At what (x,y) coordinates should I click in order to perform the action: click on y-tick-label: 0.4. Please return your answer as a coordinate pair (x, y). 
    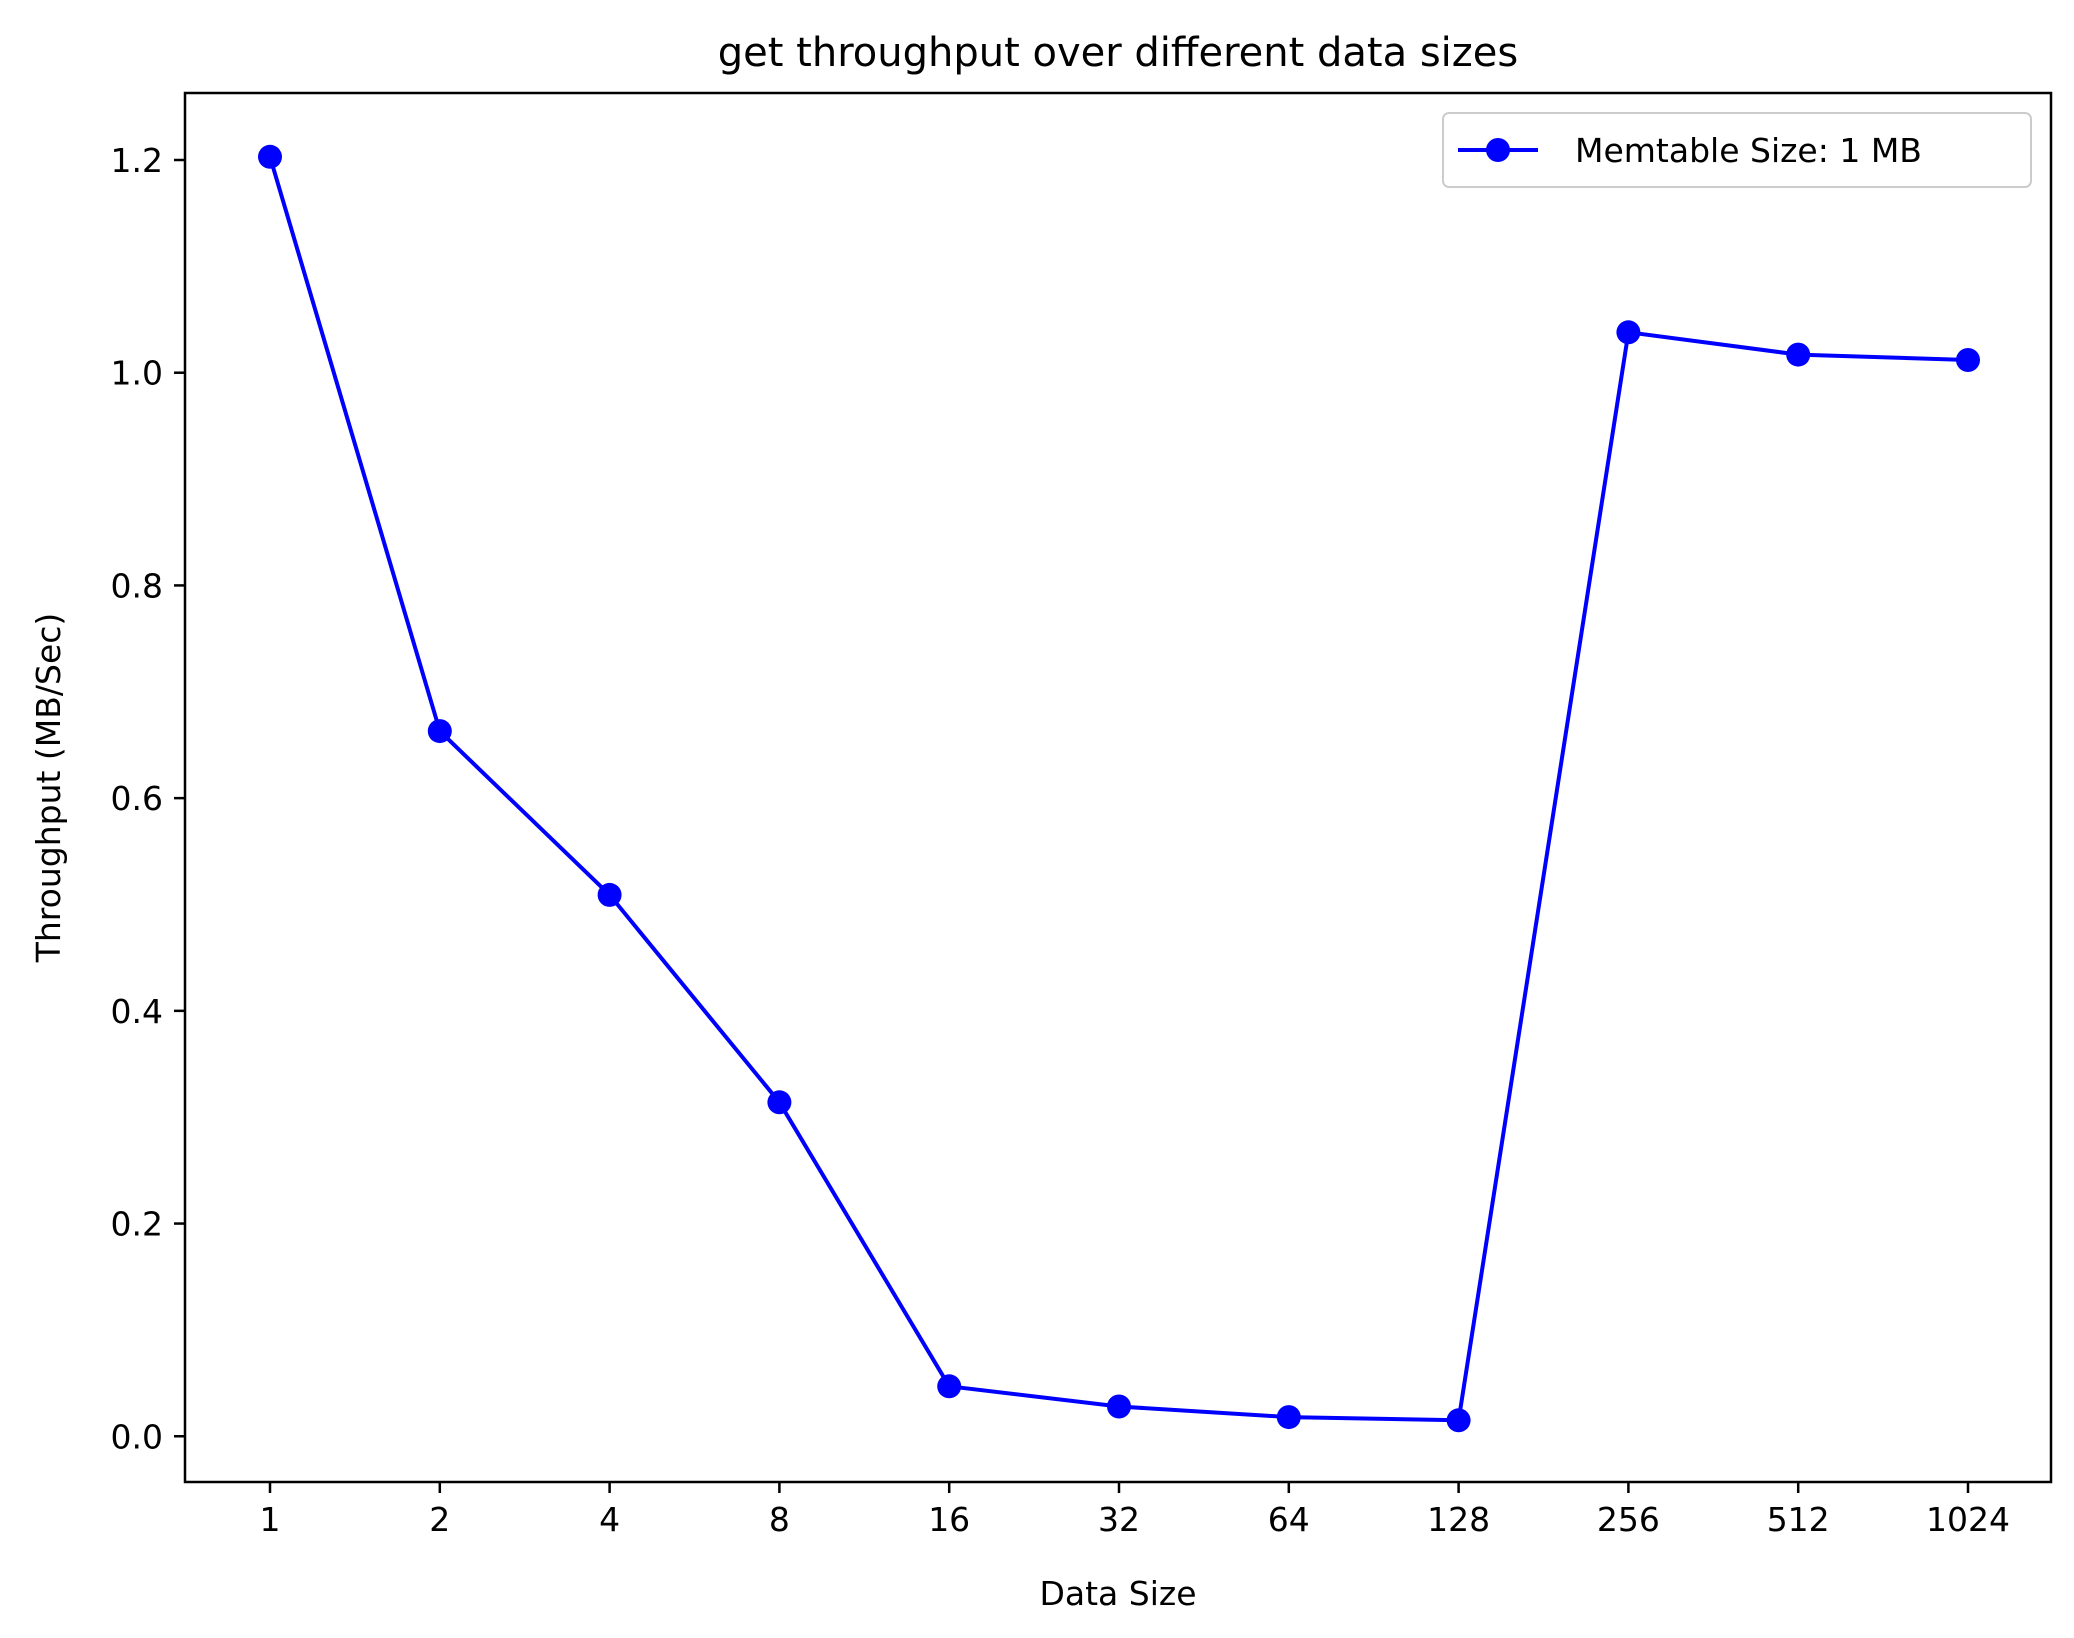
    Looking at the image, I should click on (137, 1011).